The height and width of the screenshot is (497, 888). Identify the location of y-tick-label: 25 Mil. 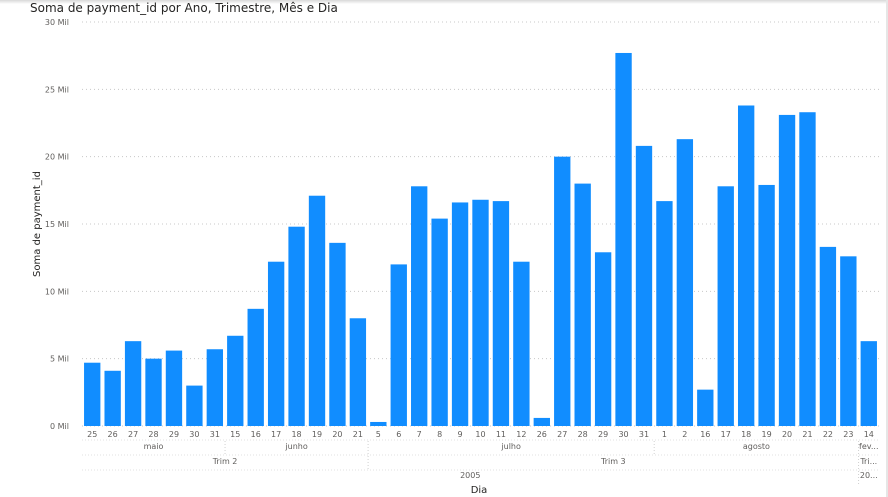
(57, 89).